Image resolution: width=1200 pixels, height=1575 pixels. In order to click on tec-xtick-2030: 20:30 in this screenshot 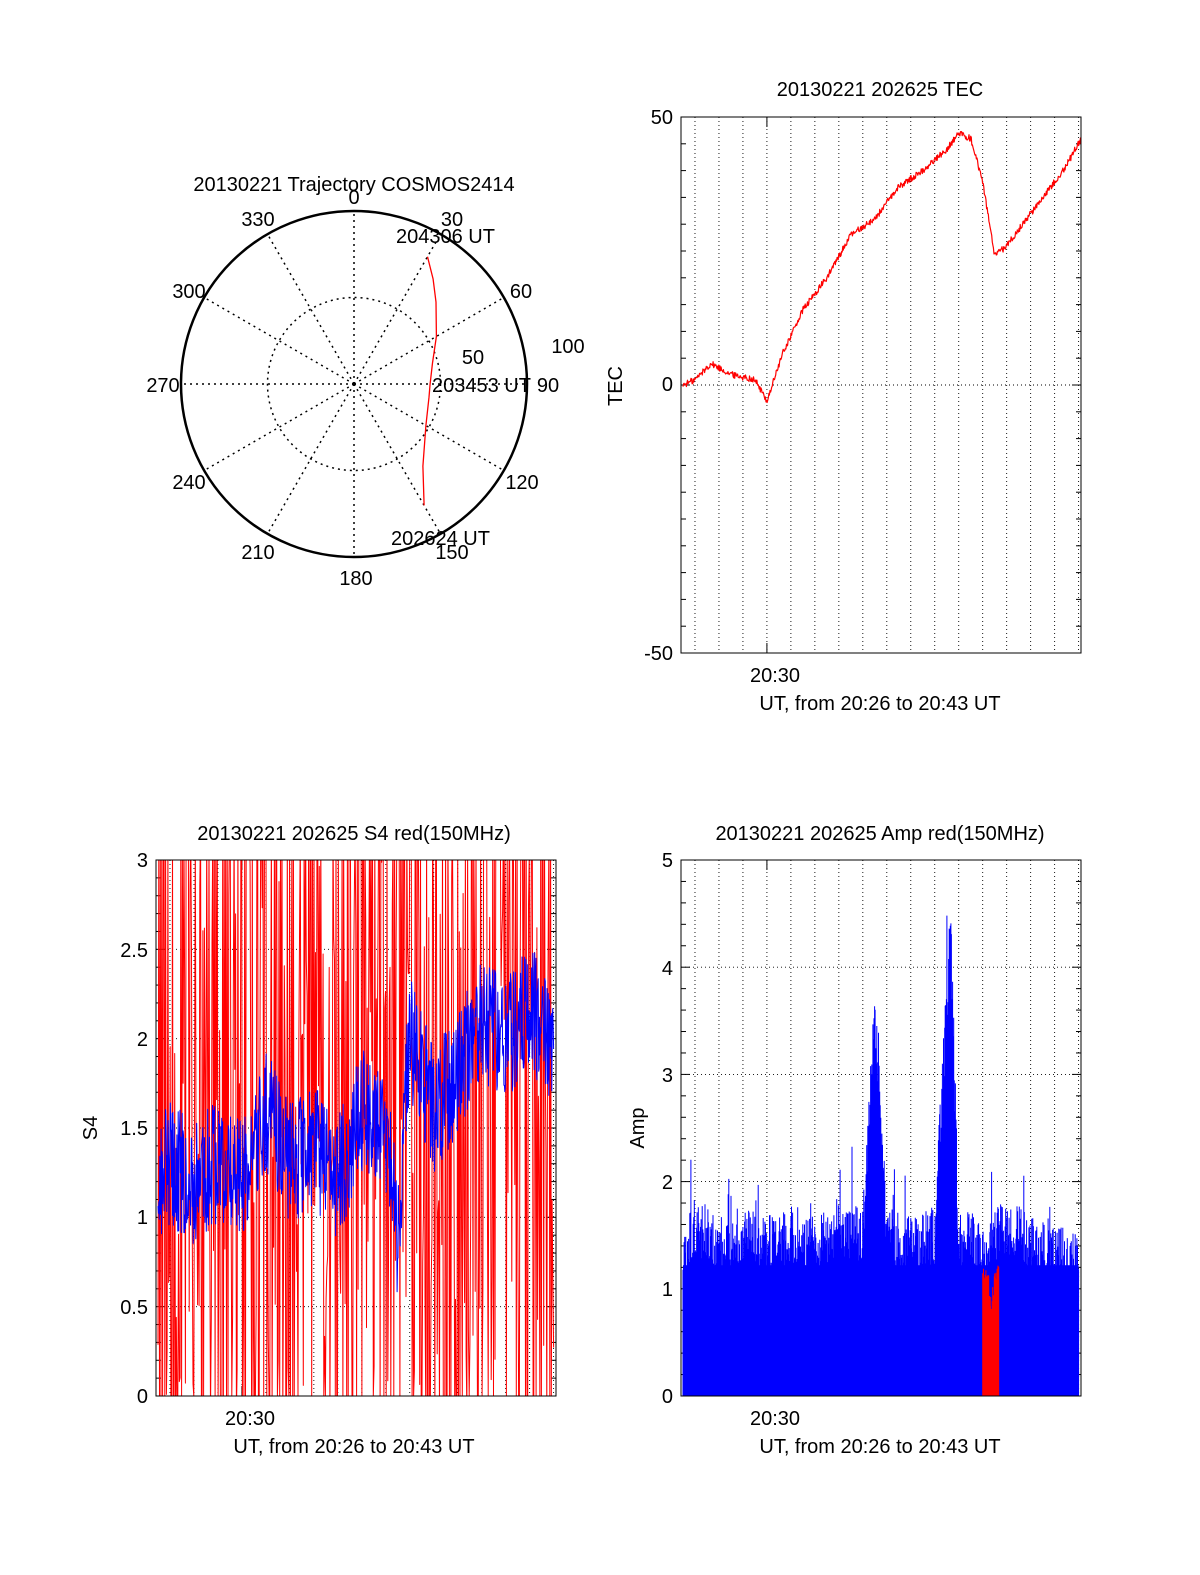, I will do `click(775, 676)`.